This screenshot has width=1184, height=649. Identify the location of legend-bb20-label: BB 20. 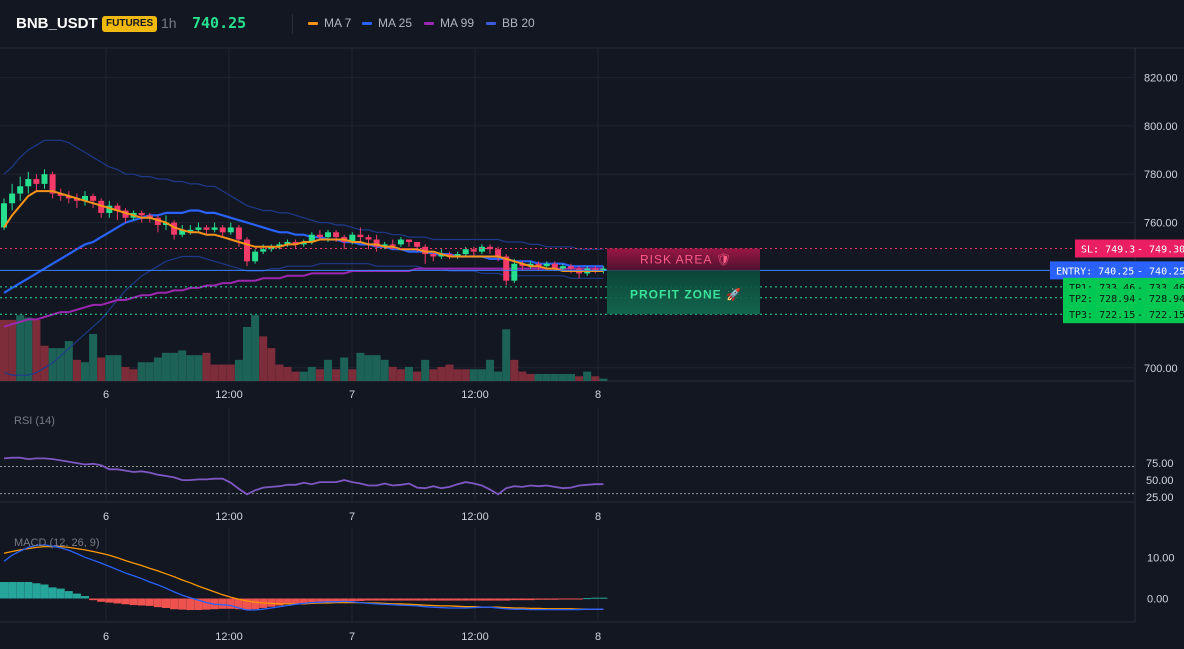
(518, 23).